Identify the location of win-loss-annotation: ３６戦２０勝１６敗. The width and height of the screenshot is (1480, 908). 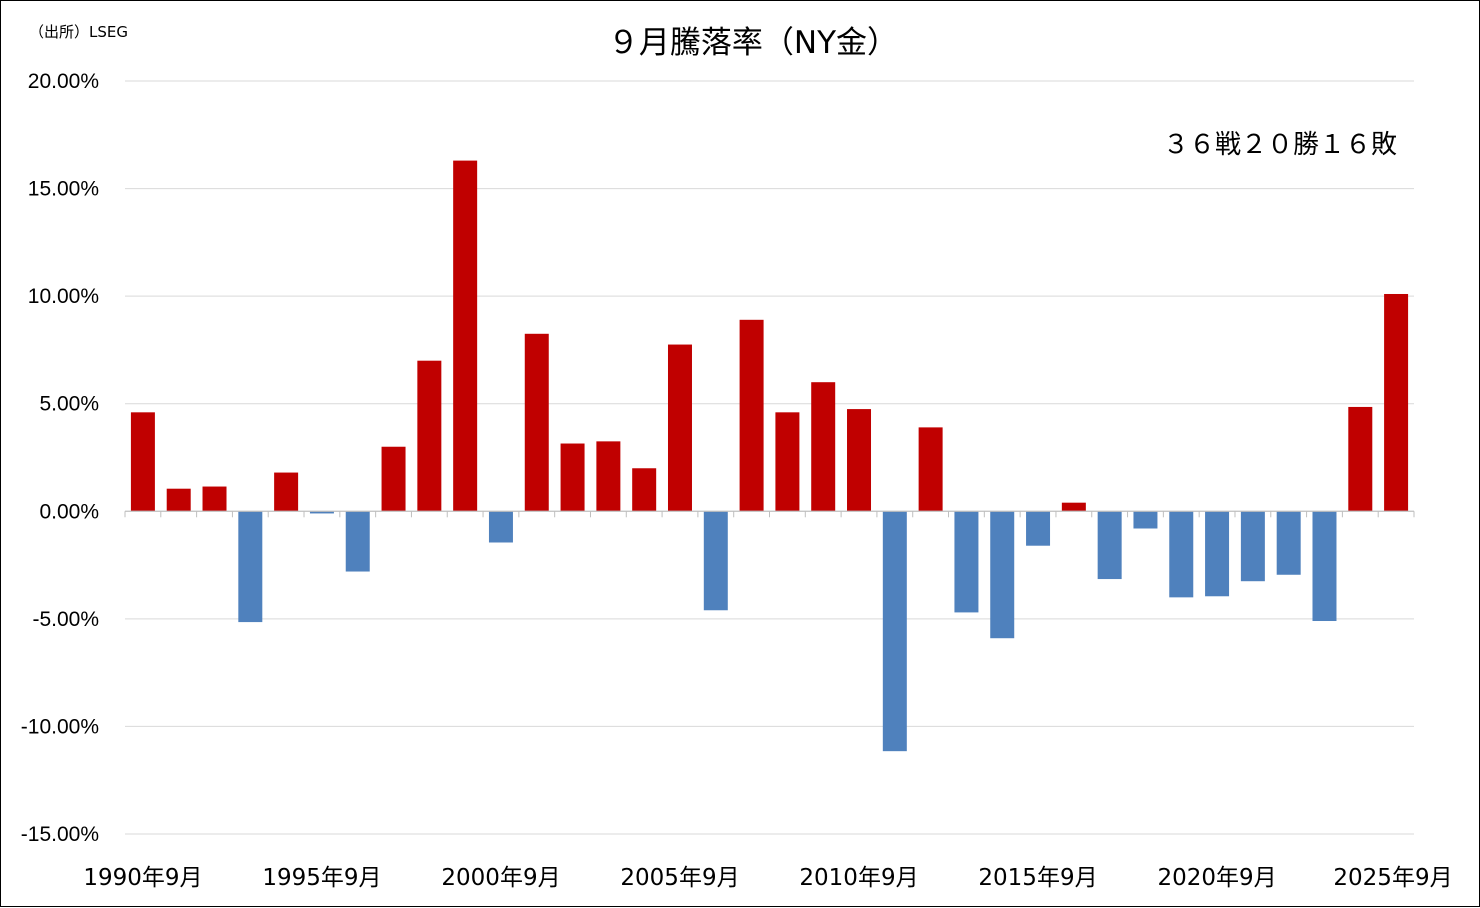
(1280, 145).